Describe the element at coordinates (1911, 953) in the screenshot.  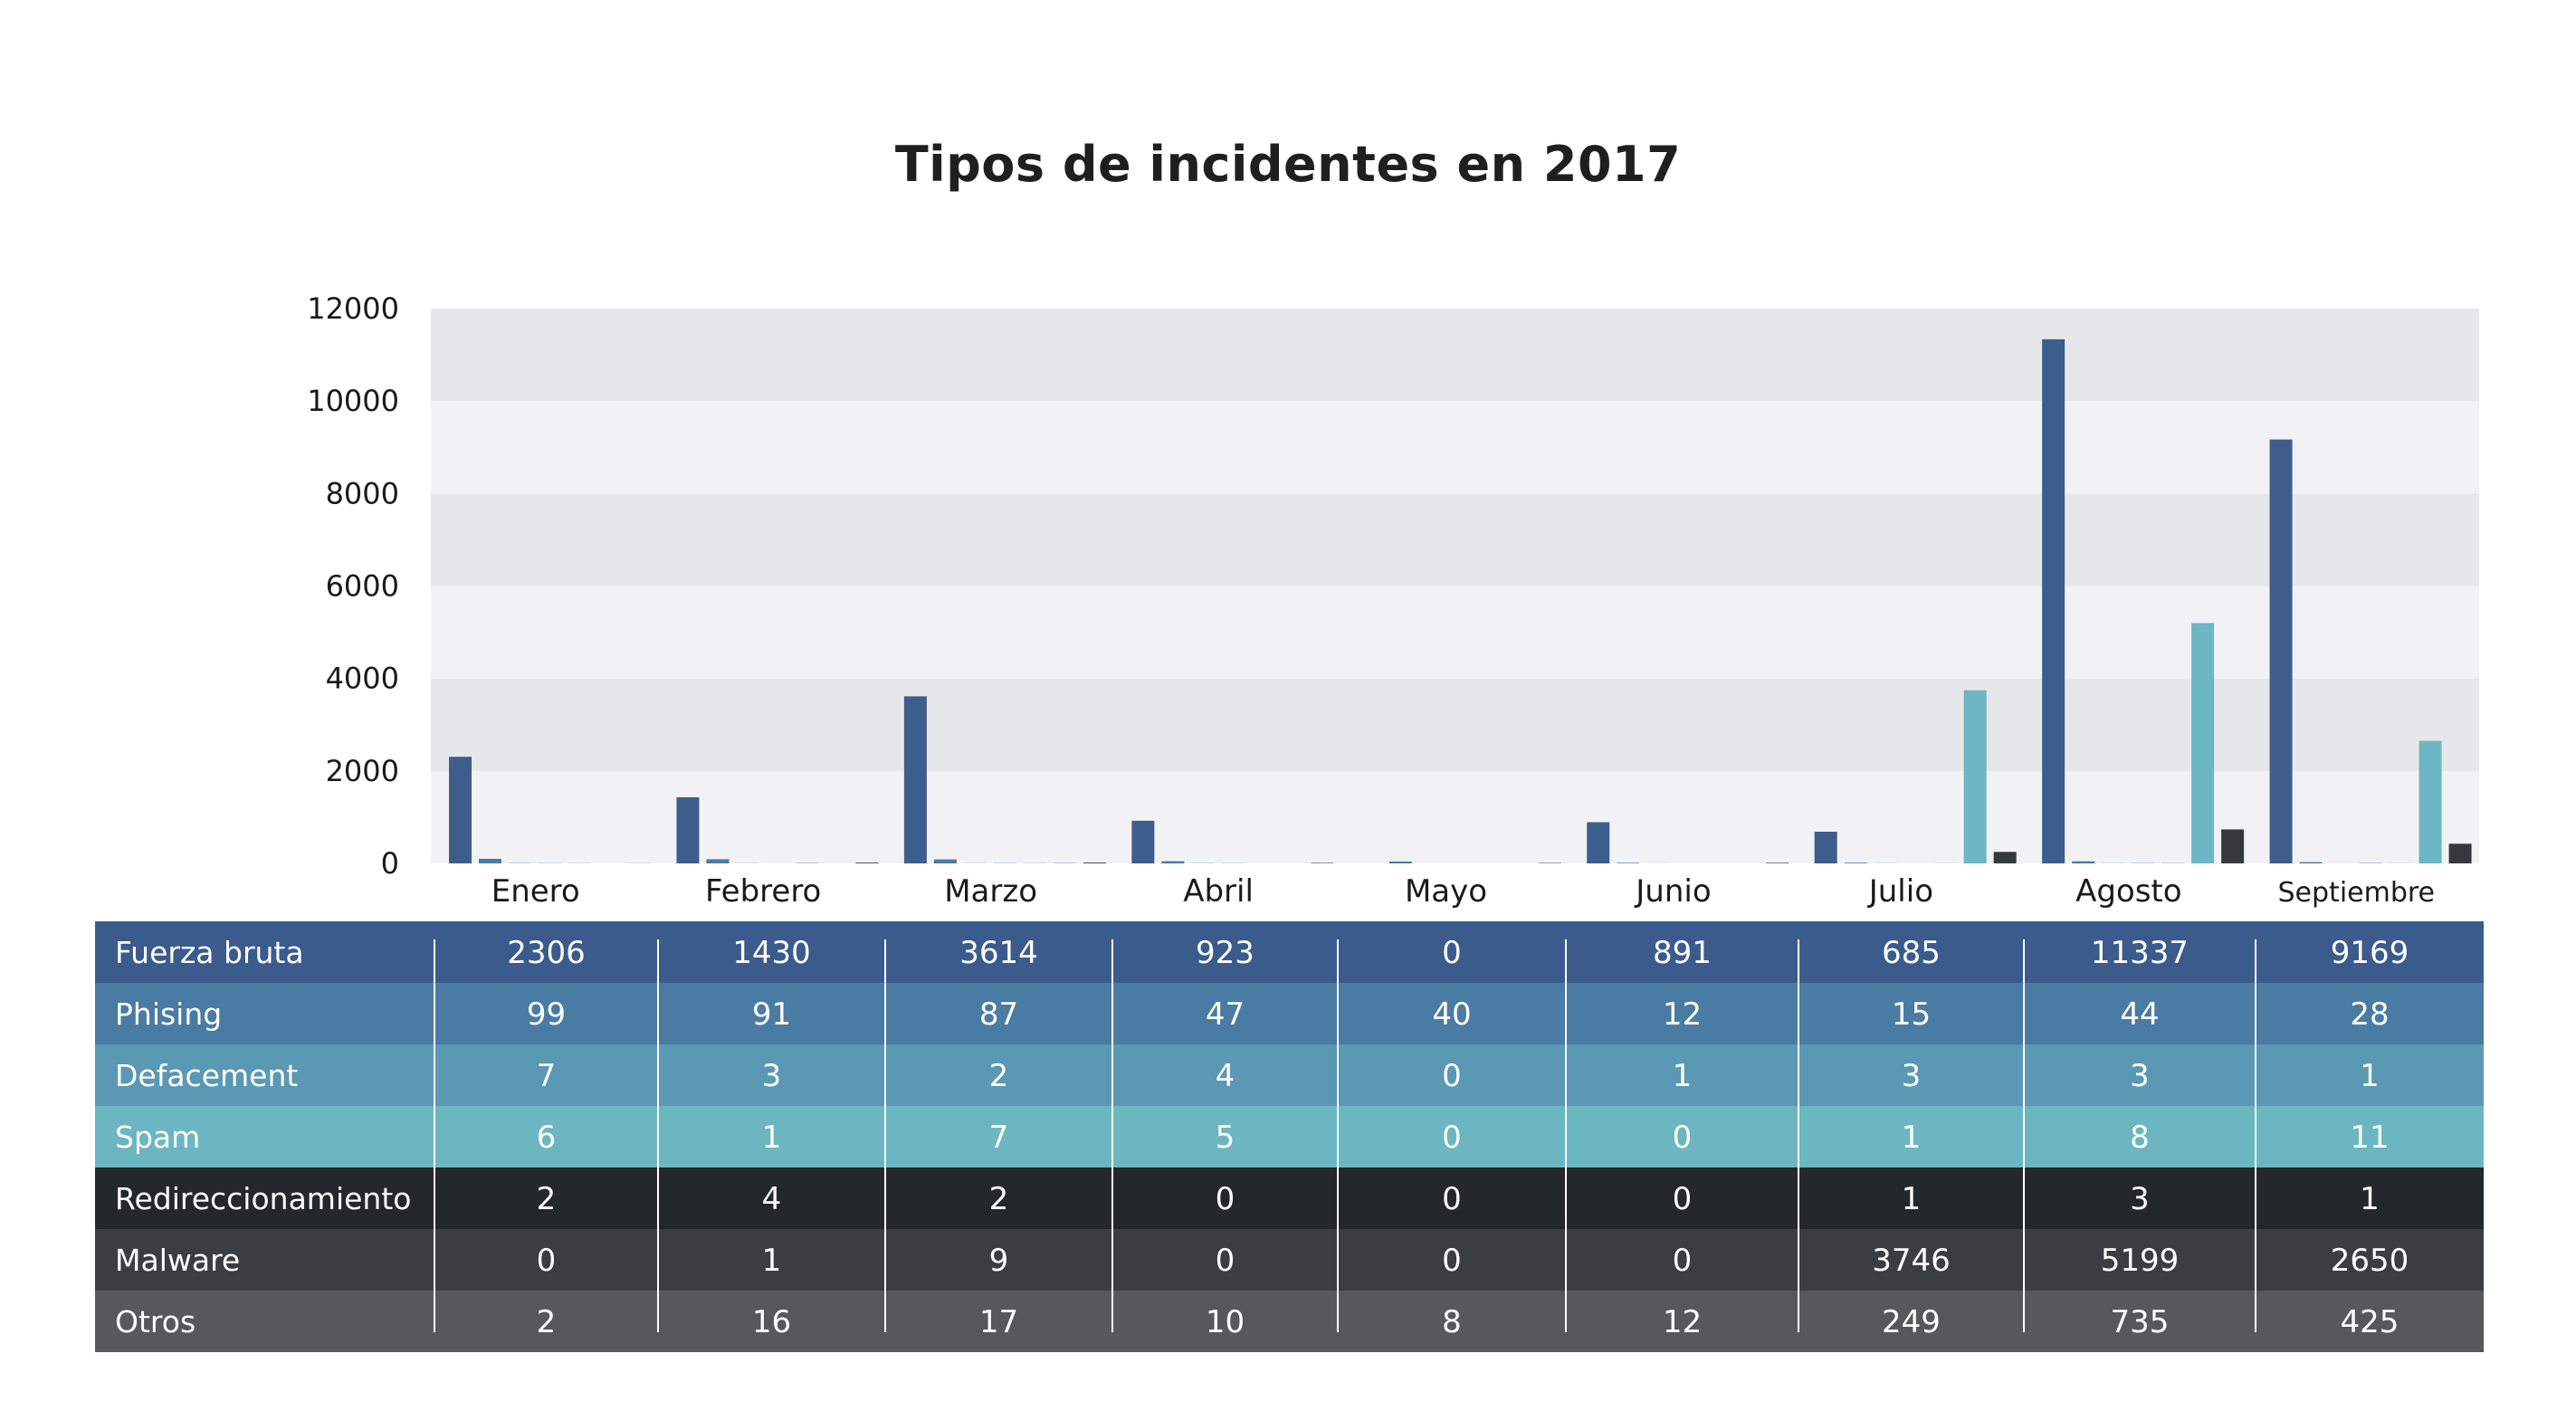
I see `table-cell: 685` at that location.